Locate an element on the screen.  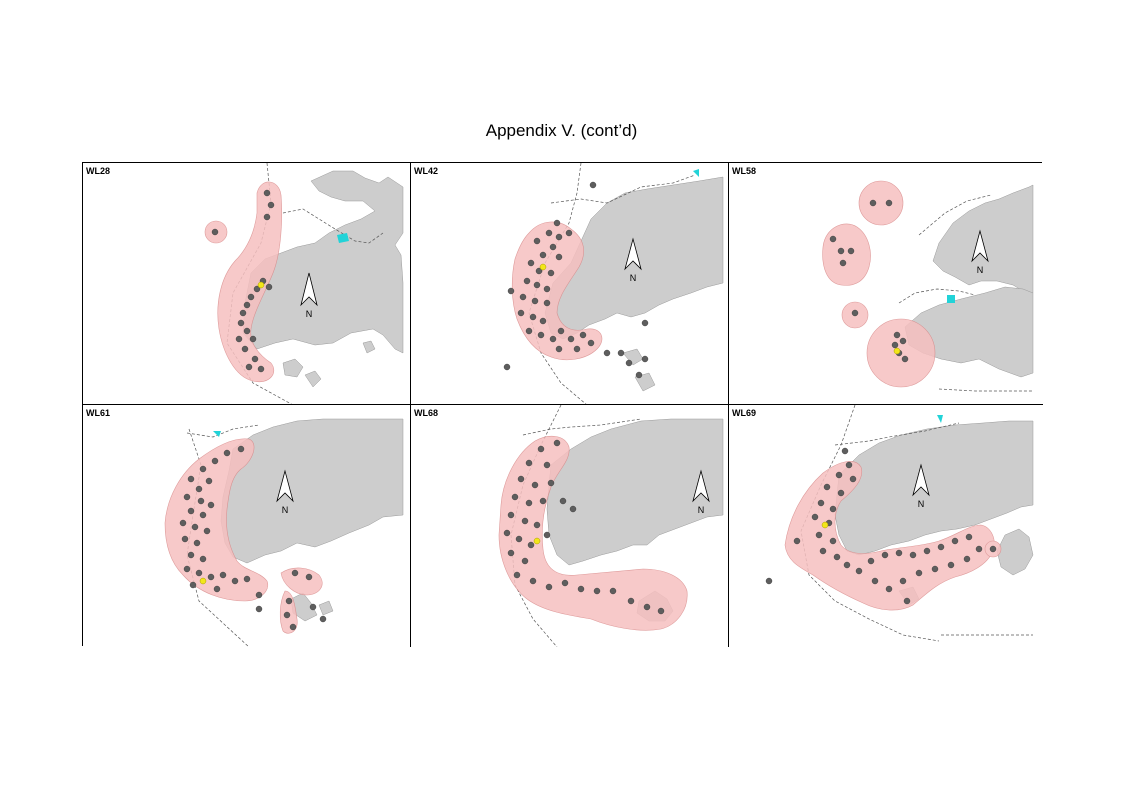
map-panel-wl42: WL42 is located at coordinates (570, 284).